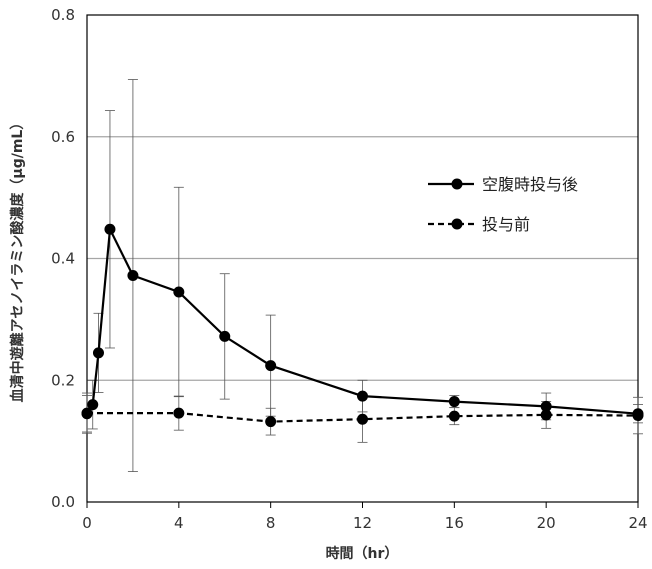  Describe the element at coordinates (362, 553) in the screenshot. I see `x-axis-title: 時間（hr）` at that location.